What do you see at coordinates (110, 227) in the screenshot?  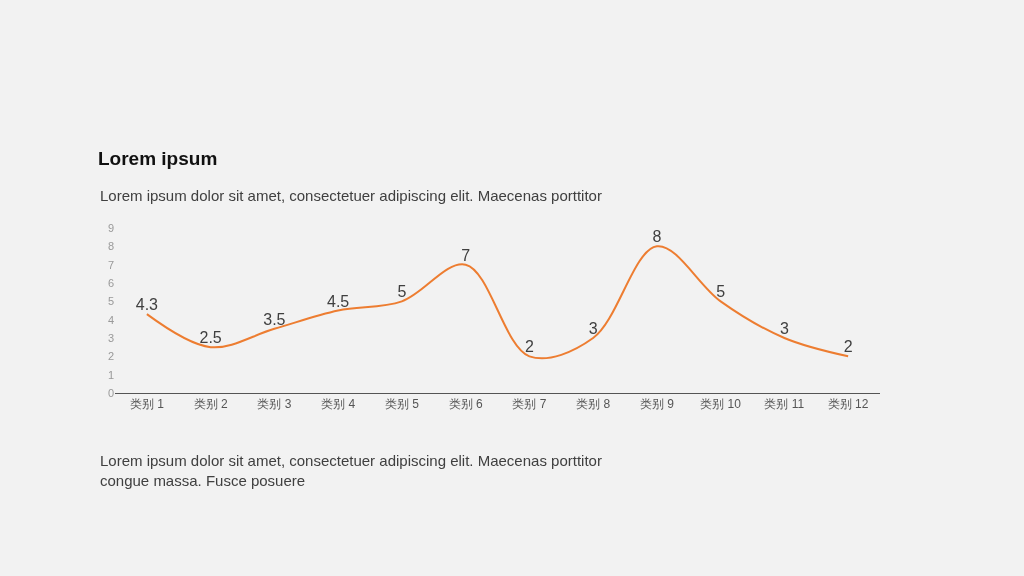 I see `y-tick-label: 9` at bounding box center [110, 227].